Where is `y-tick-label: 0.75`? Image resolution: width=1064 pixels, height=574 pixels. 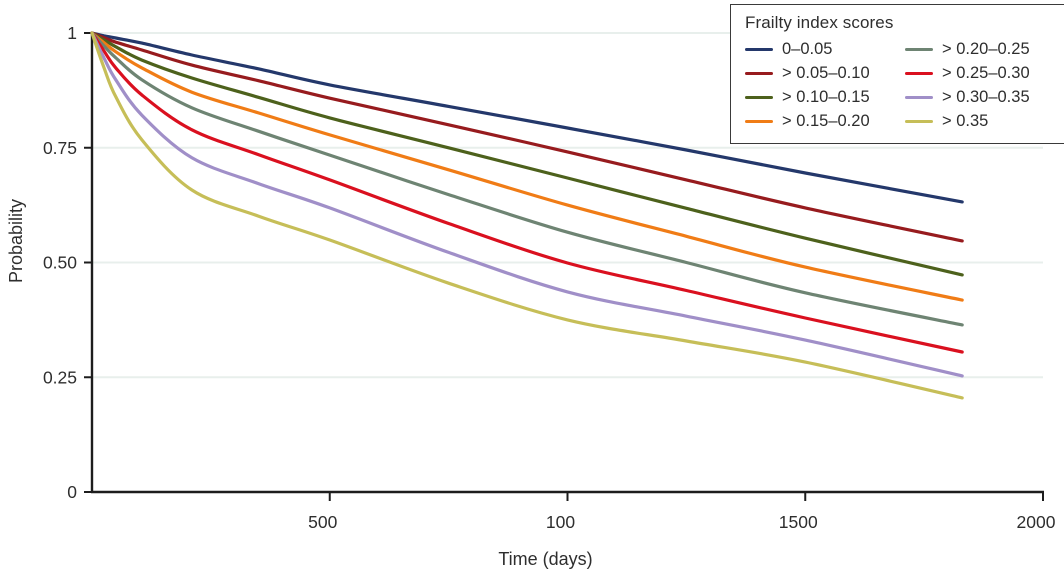
y-tick-label: 0.75 is located at coordinates (60, 148).